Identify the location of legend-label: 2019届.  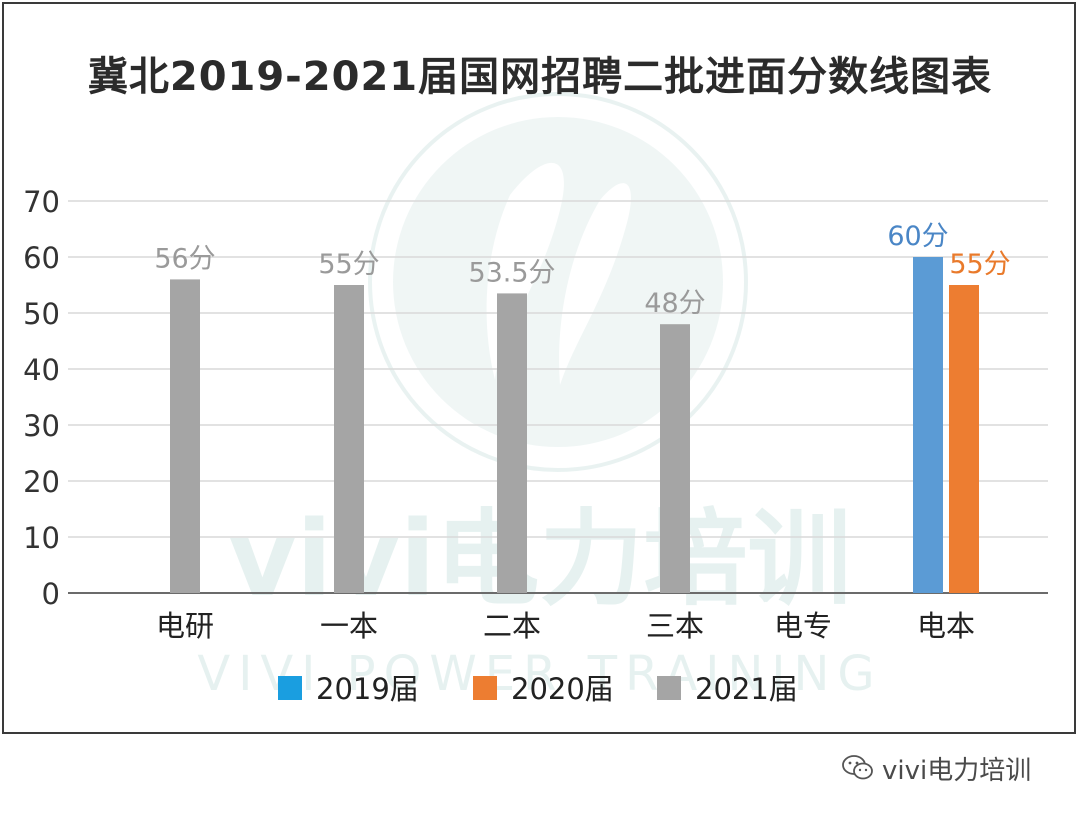
(367, 689).